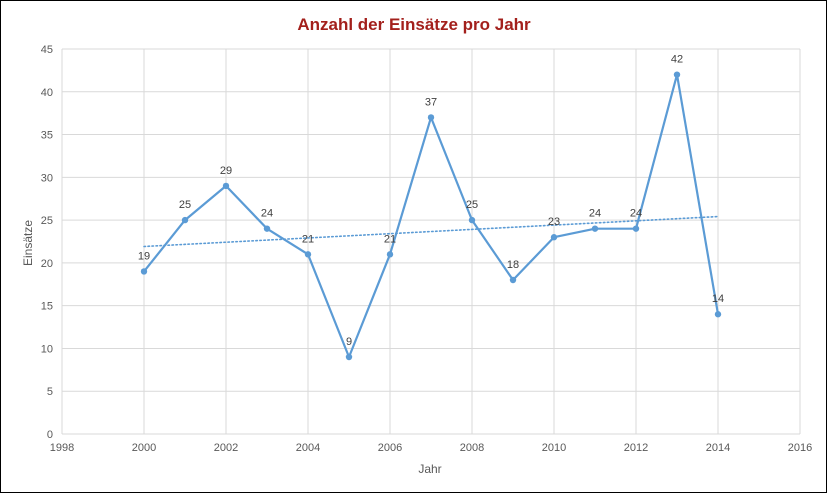 The image size is (827, 493). Describe the element at coordinates (513, 265) in the screenshot. I see `data-label: 18` at that location.